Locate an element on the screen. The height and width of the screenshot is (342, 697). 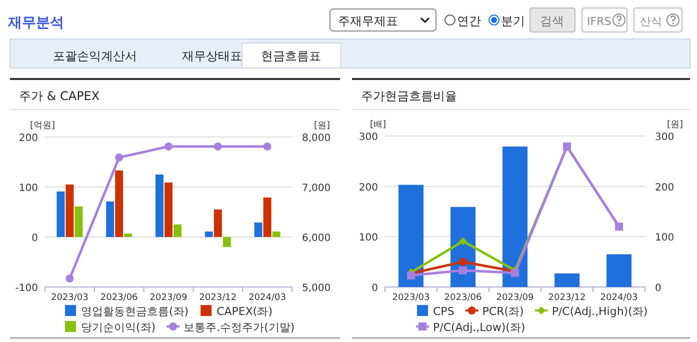
text: 포괄손익계산서 is located at coordinates (95, 56).